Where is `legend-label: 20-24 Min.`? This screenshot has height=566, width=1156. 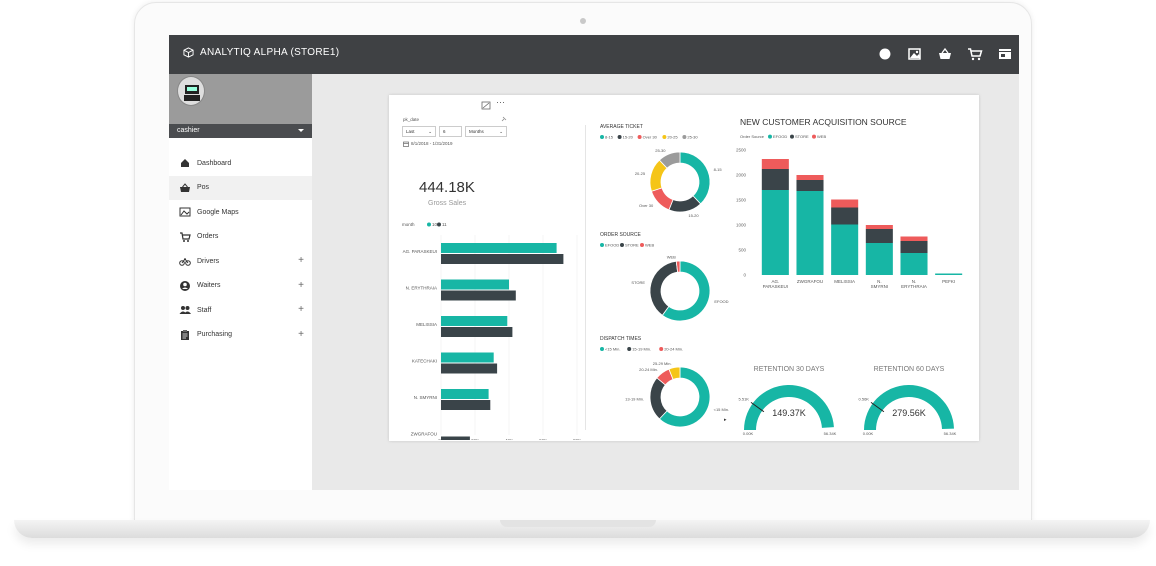 legend-label: 20-24 Min. is located at coordinates (673, 349).